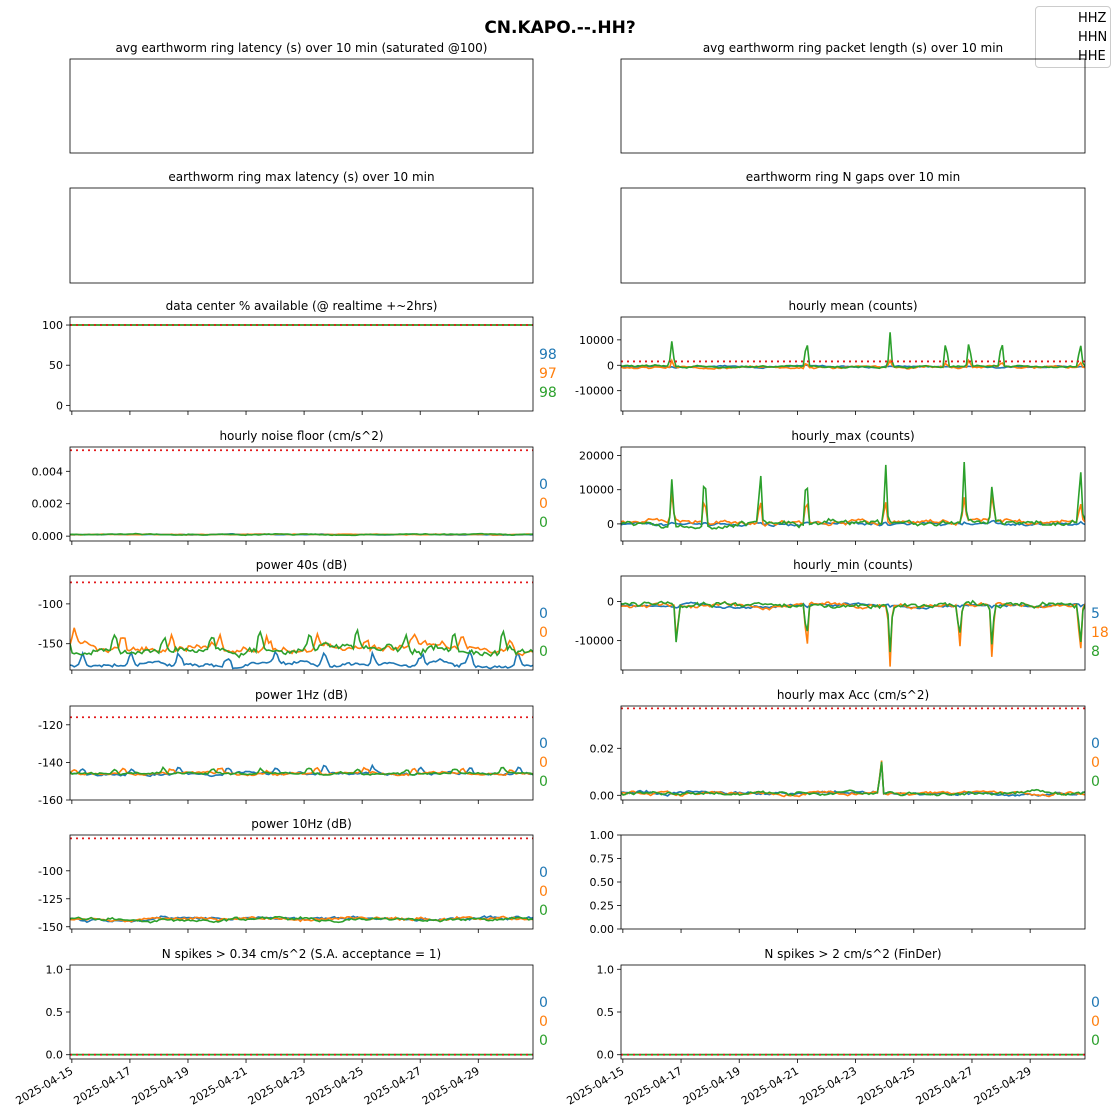  I want to click on y-tick-label: 0.50, so click(602, 882).